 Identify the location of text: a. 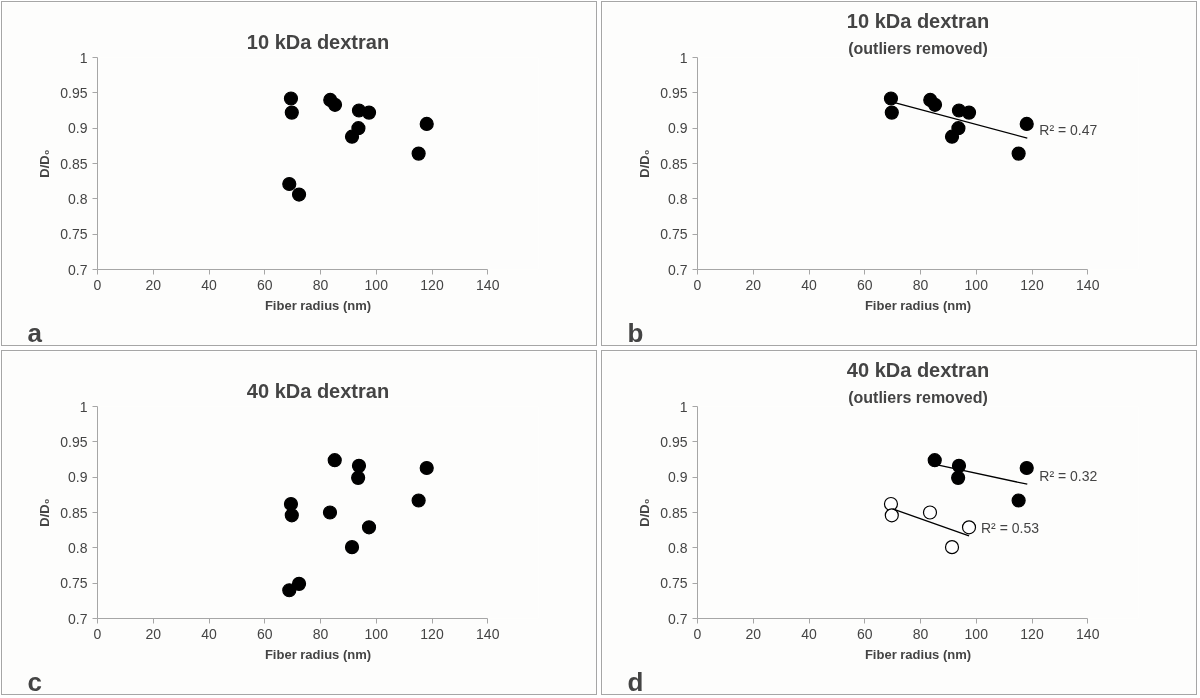
(35, 332).